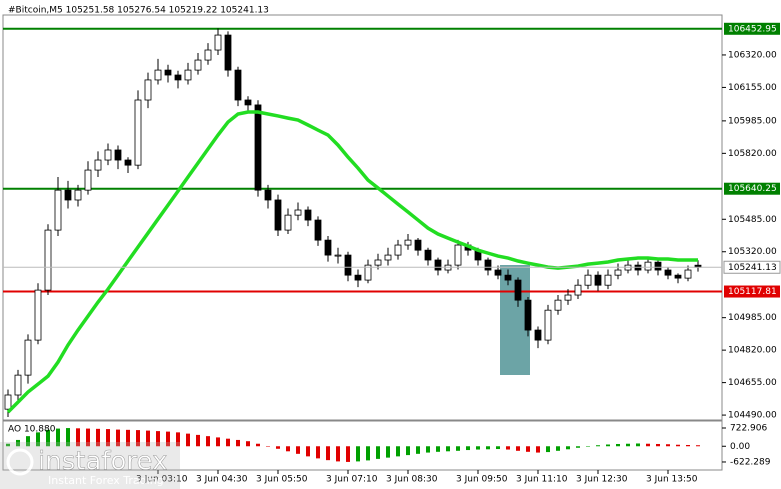  Describe the element at coordinates (362, 445) in the screenshot. I see `ao-frame` at that location.